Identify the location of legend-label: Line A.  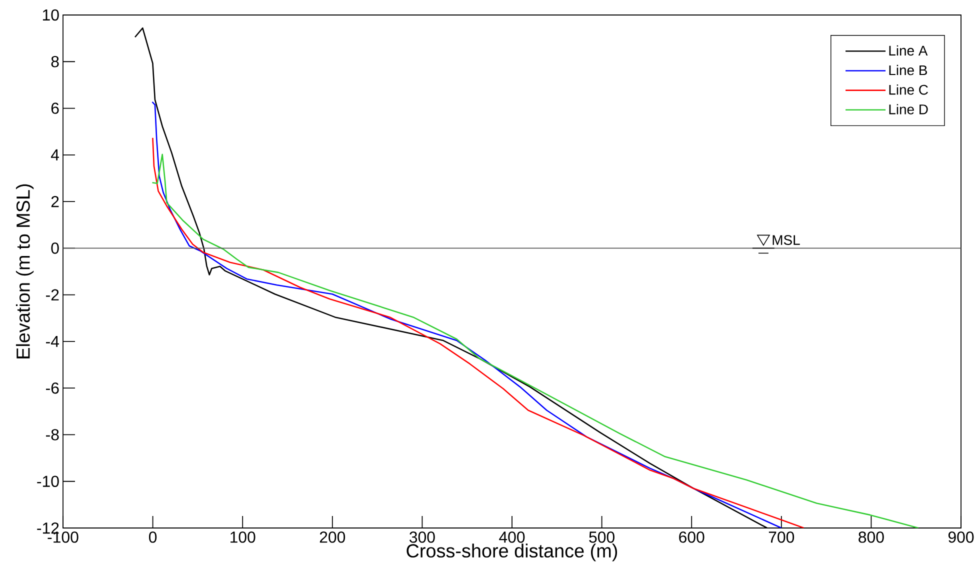
(908, 50).